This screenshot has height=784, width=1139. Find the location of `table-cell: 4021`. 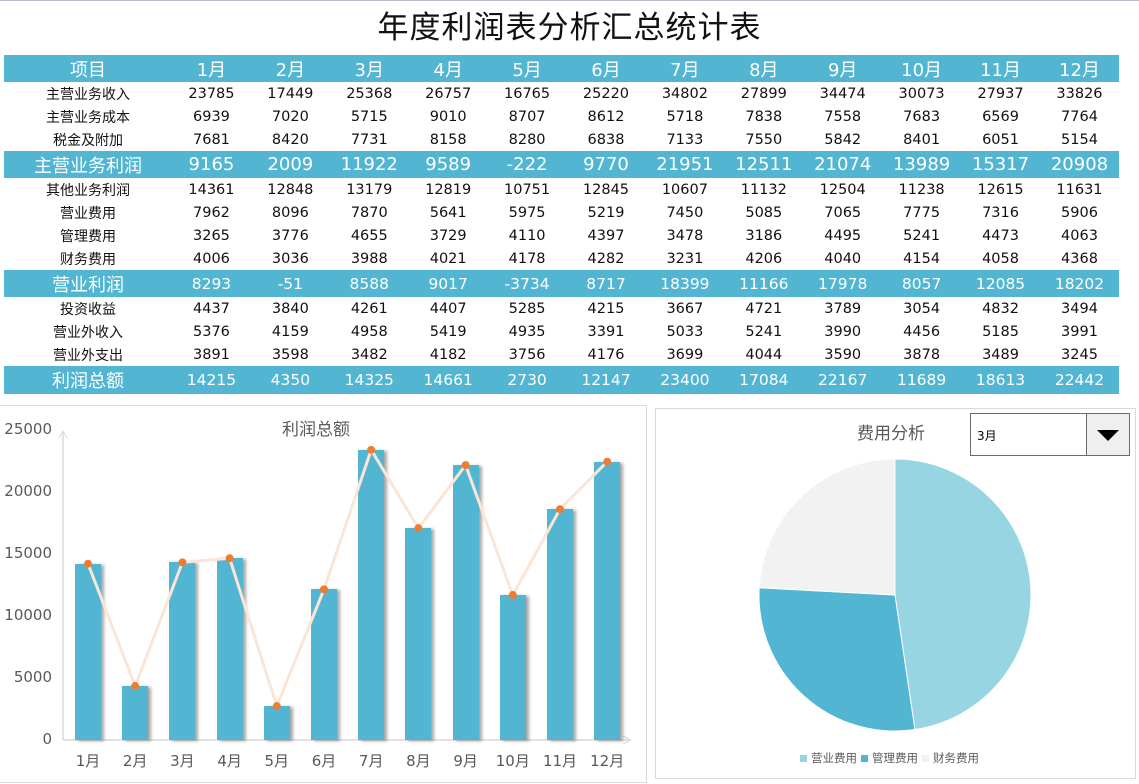

table-cell: 4021 is located at coordinates (448, 258).